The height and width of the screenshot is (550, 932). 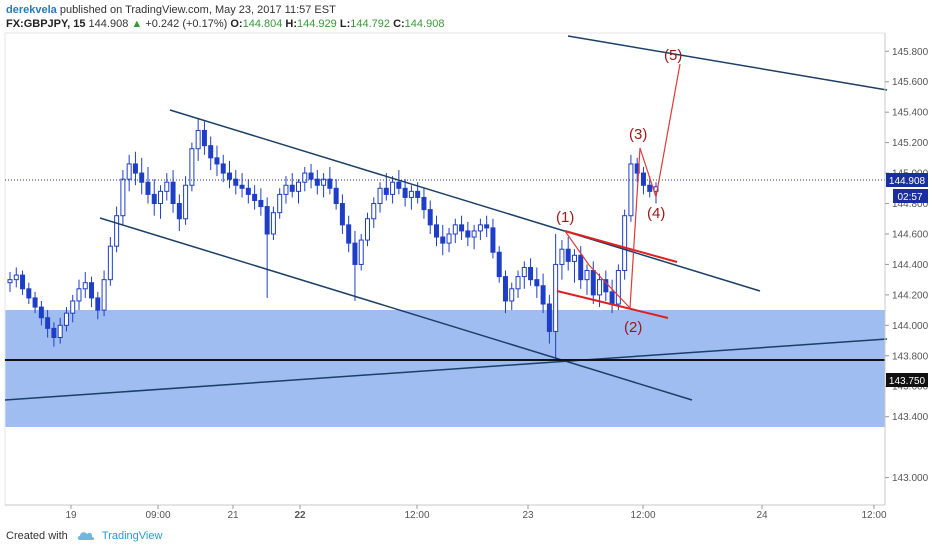 What do you see at coordinates (910, 478) in the screenshot?
I see `price-tick-label: 143.000` at bounding box center [910, 478].